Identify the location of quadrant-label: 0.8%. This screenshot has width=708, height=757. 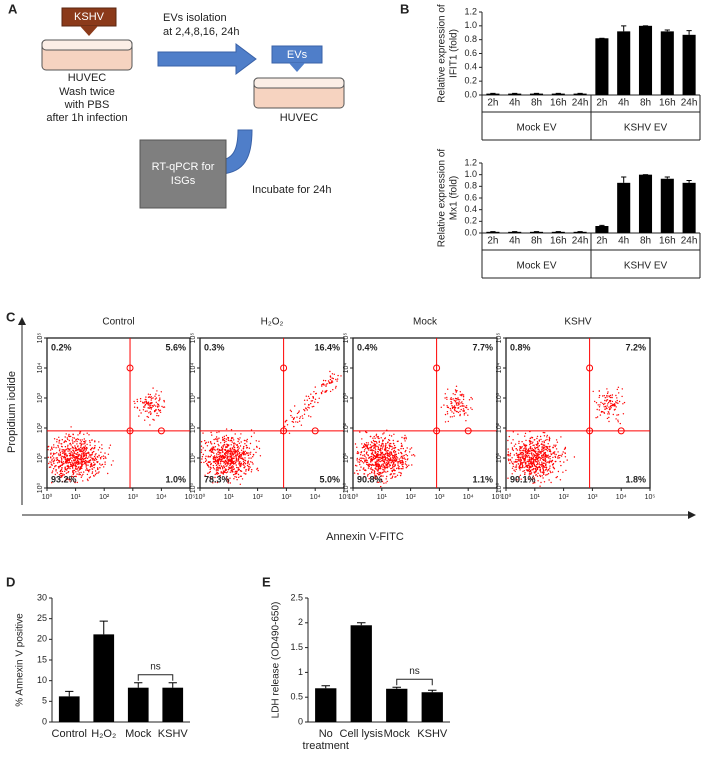
(520, 347).